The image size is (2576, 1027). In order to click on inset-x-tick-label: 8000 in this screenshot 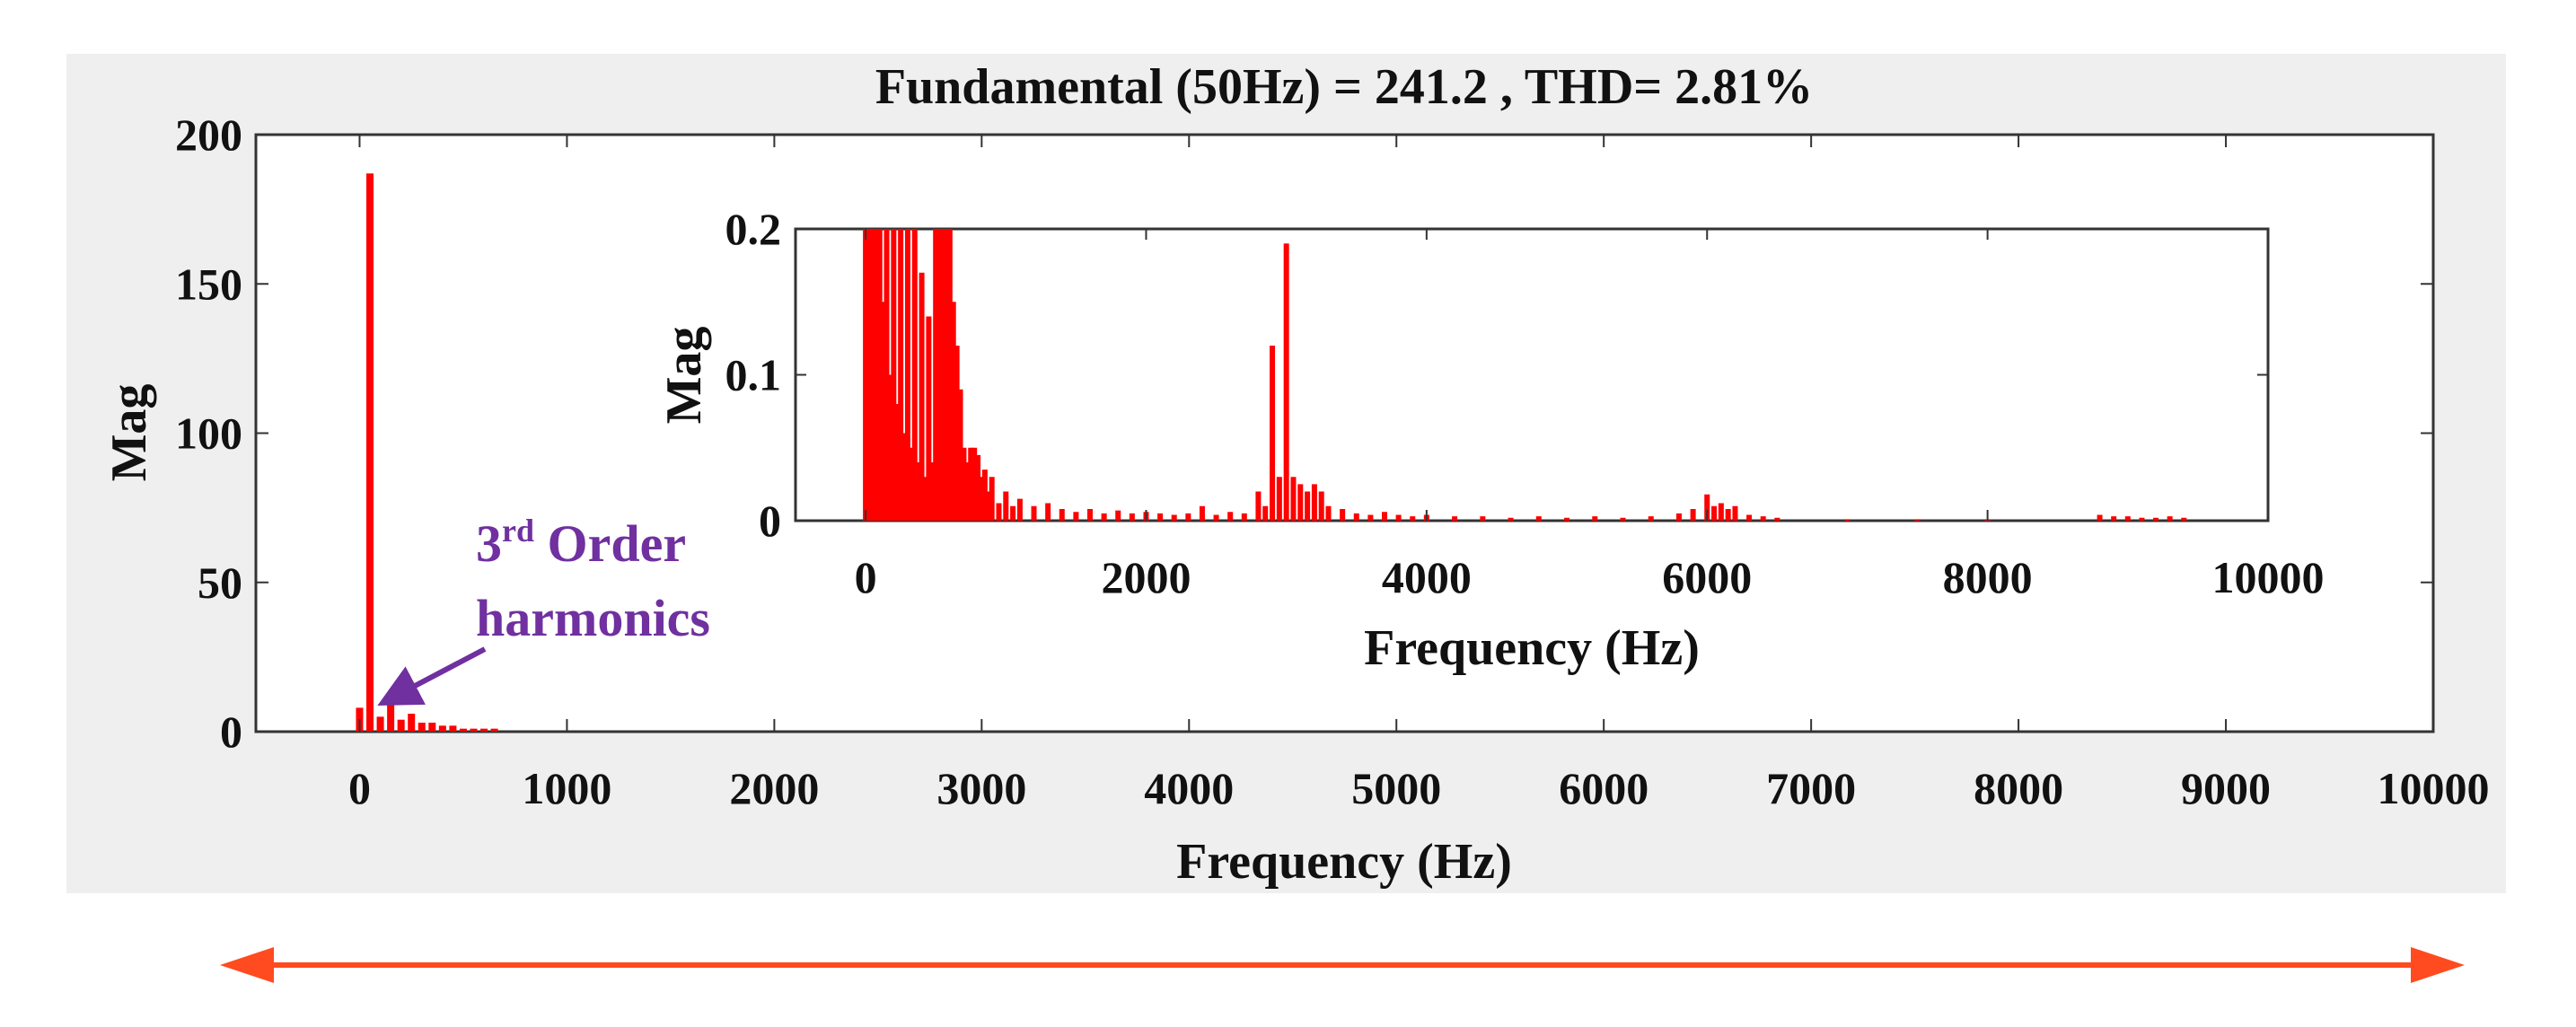, I will do `click(1988, 577)`.